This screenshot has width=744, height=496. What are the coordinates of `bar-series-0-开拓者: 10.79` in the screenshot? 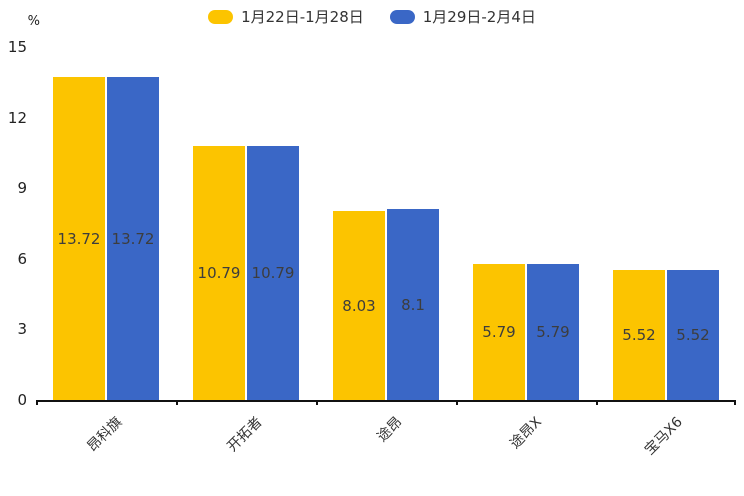 It's located at (219, 273).